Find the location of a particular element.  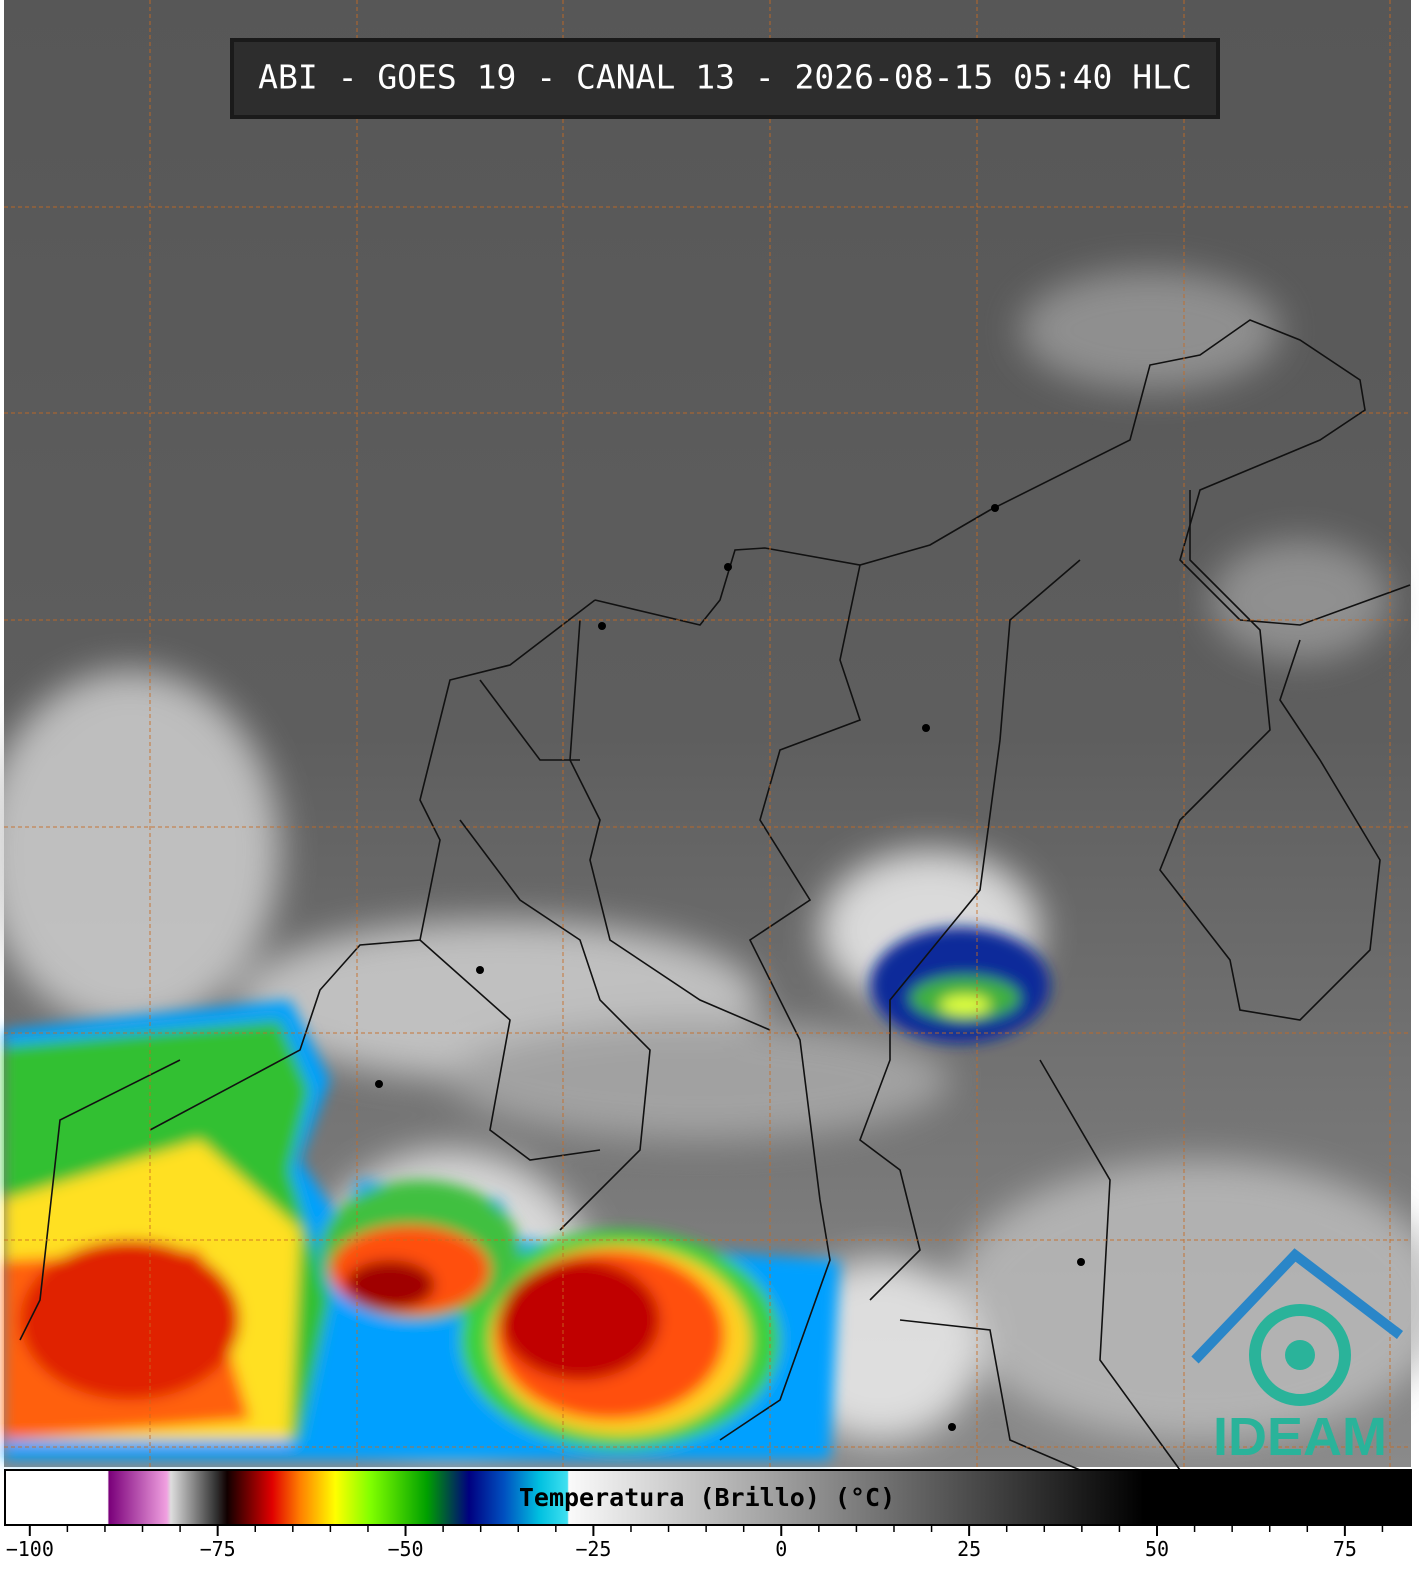

tick-label: −25 is located at coordinates (593, 1549).